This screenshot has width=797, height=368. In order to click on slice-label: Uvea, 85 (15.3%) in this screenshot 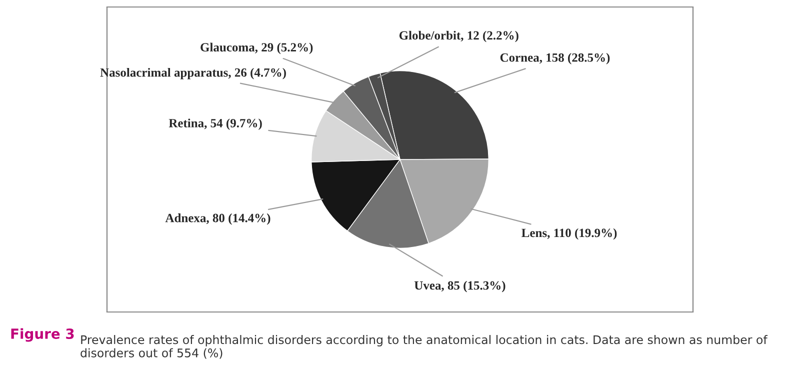, I will do `click(460, 286)`.